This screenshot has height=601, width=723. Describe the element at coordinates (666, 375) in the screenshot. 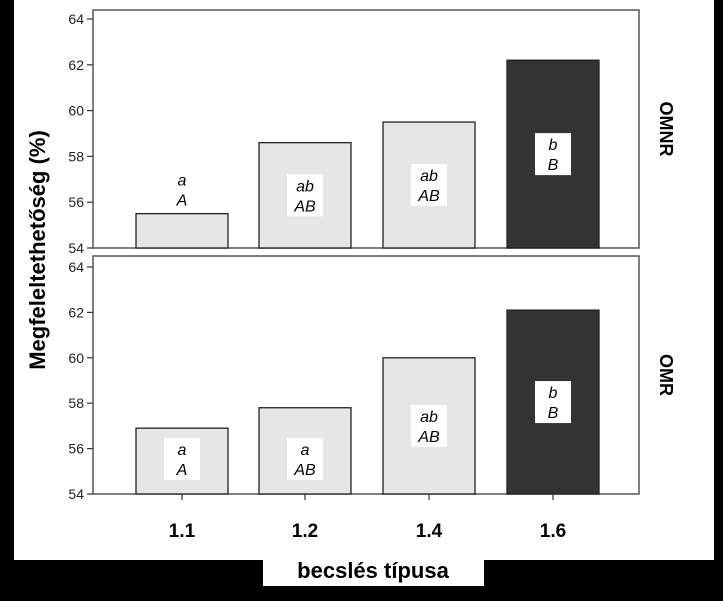

I see `panel-label: OMR` at that location.